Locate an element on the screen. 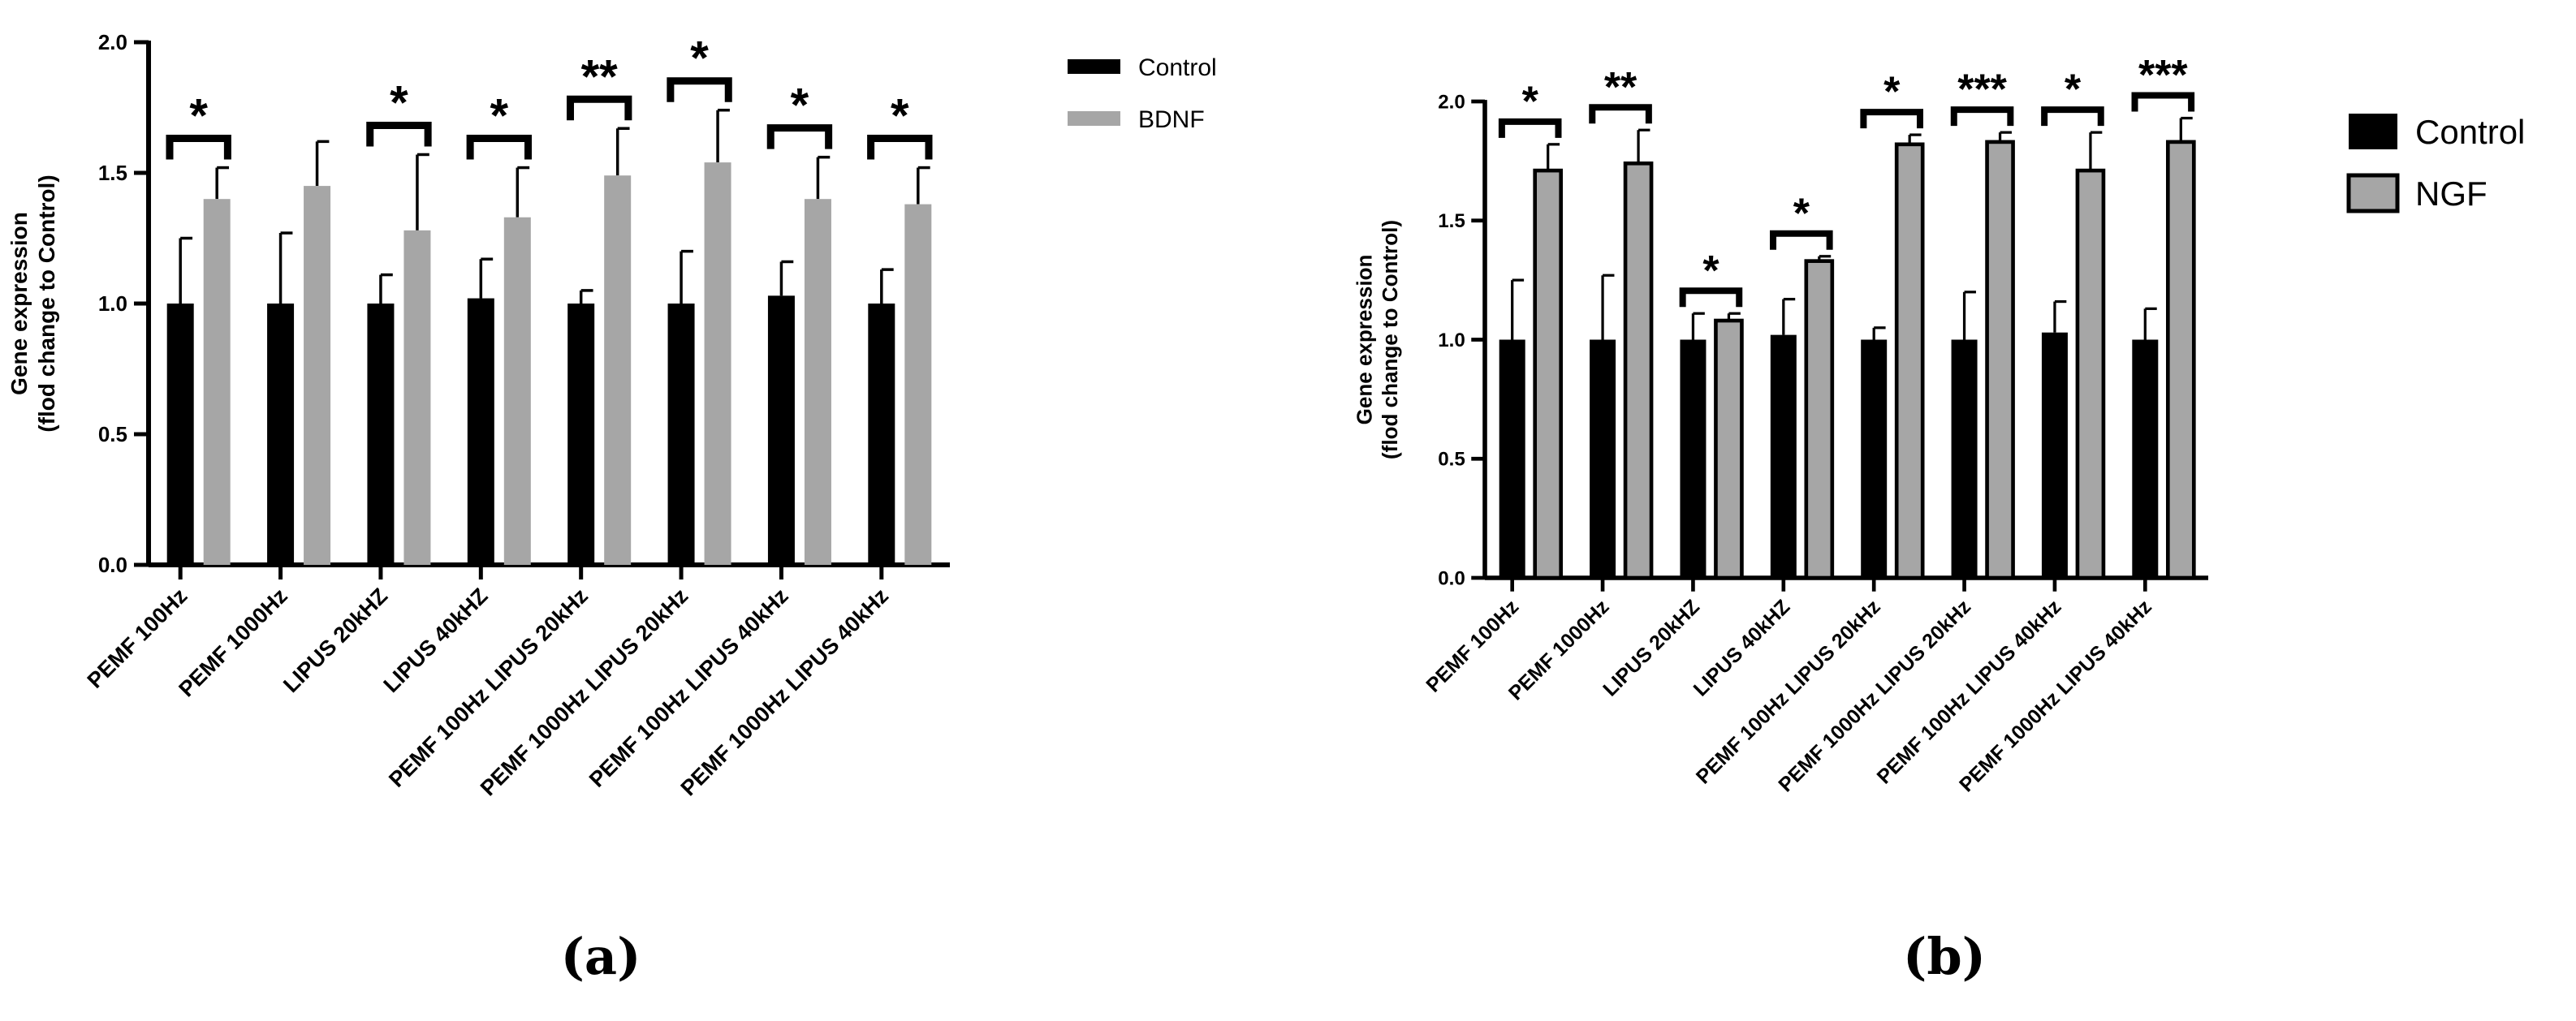  legend-label-ngf: NGF is located at coordinates (2451, 194).